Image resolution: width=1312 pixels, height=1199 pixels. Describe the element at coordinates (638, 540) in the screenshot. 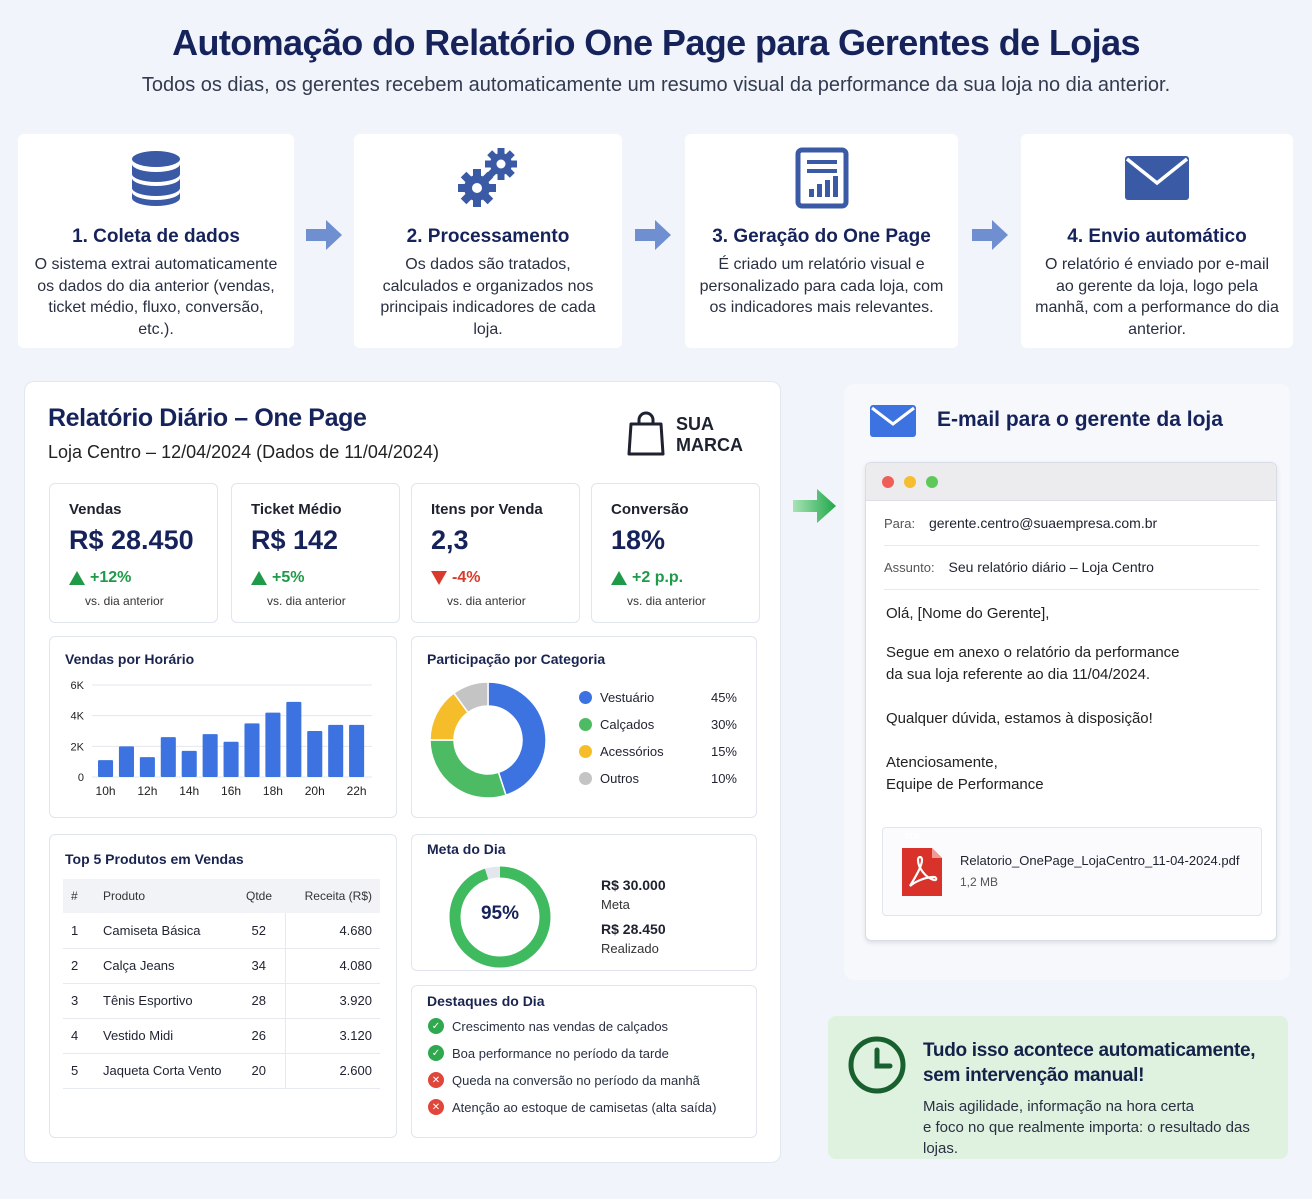

I see `kpi-value: 18%` at that location.